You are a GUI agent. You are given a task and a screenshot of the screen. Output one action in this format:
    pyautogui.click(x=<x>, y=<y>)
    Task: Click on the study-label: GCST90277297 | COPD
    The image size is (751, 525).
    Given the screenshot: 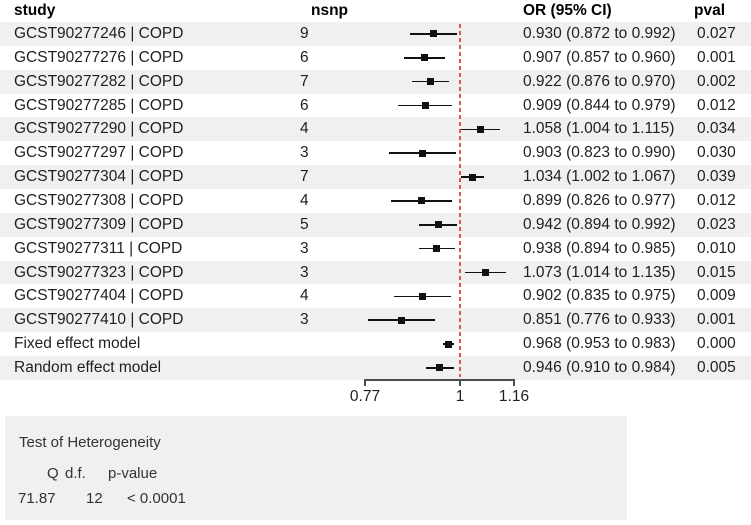 What is the action you would take?
    pyautogui.click(x=99, y=153)
    